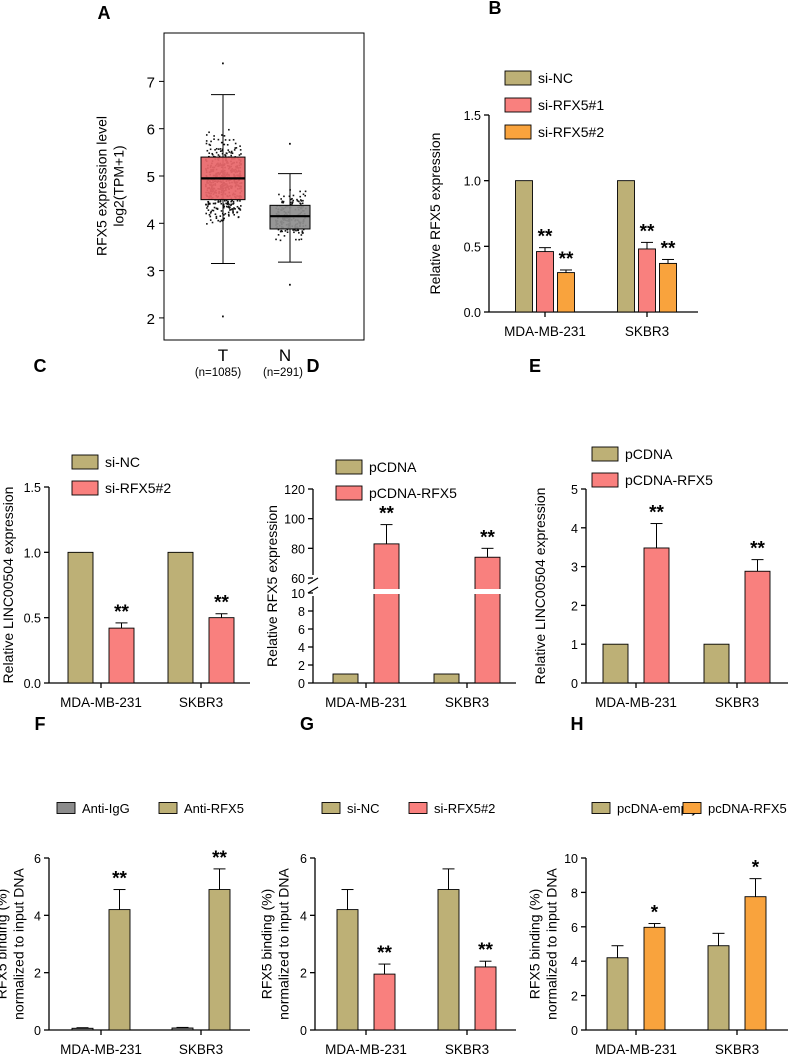  Describe the element at coordinates (290, 214) in the screenshot. I see `box-group-N` at that location.